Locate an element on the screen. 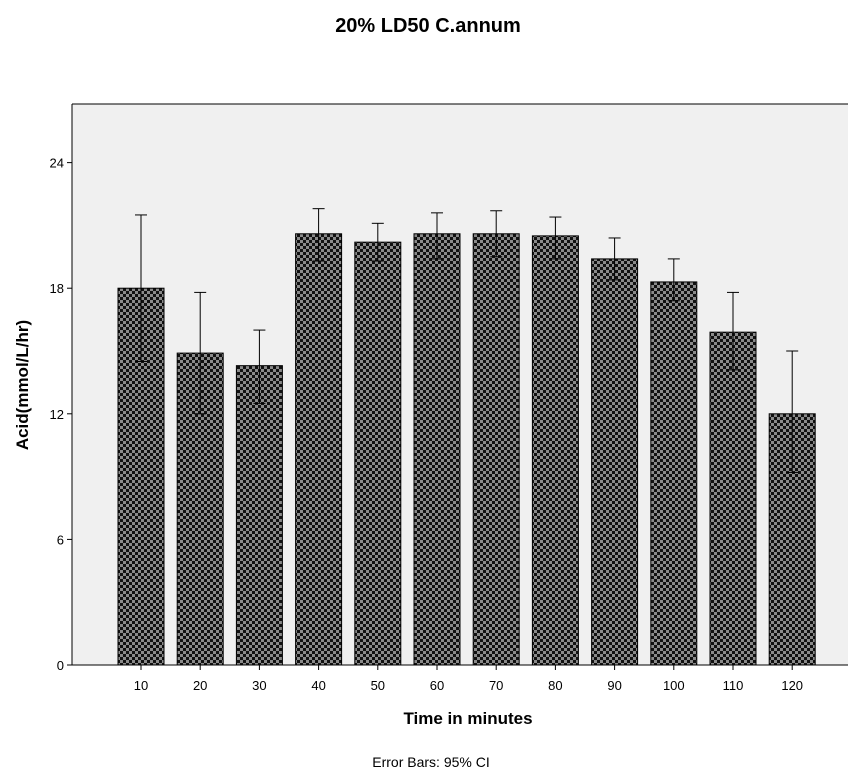 The height and width of the screenshot is (771, 848). y-axis-ticks: 0 6 12 18 24 is located at coordinates (61, 414).